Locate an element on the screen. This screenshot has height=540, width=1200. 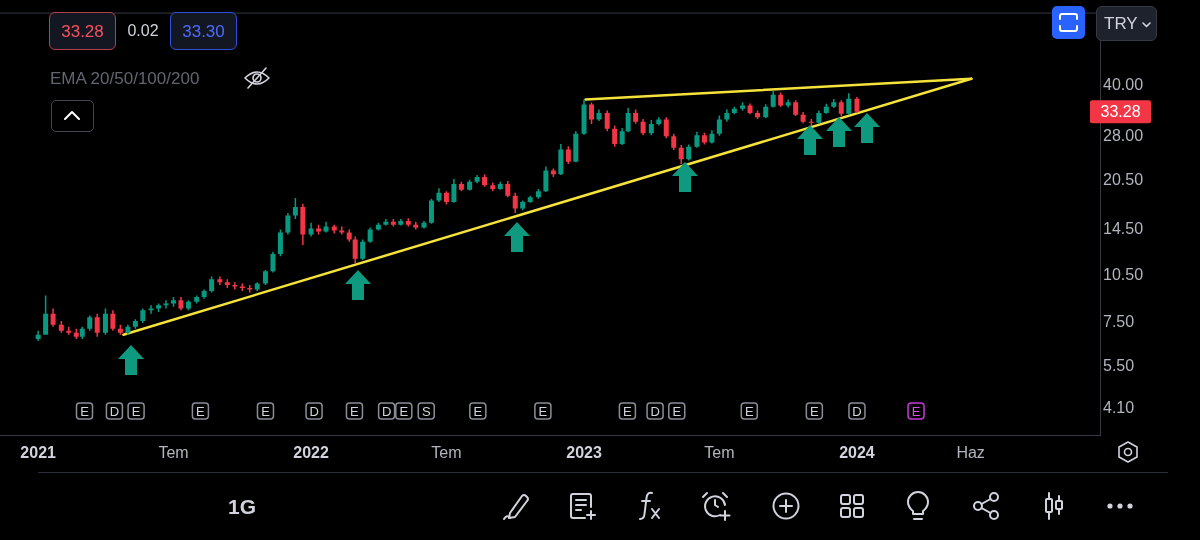
y-tick-label: 28.00 is located at coordinates (1123, 135).